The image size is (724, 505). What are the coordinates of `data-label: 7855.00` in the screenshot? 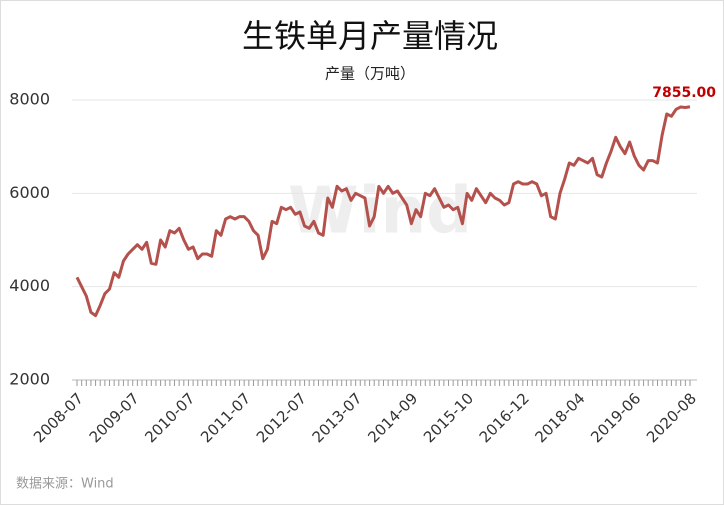 It's located at (684, 93).